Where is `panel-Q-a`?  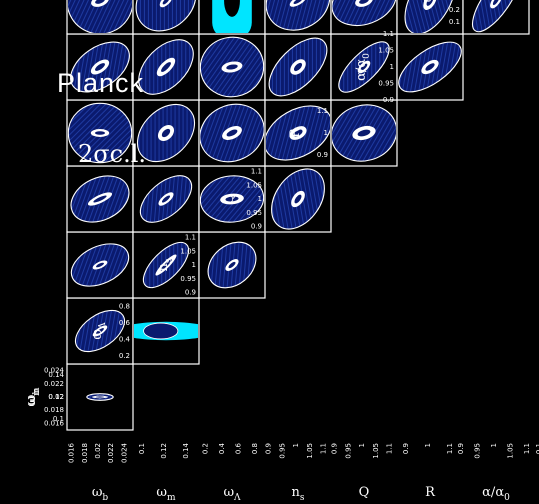 panel-Q-a is located at coordinates (364, 67).